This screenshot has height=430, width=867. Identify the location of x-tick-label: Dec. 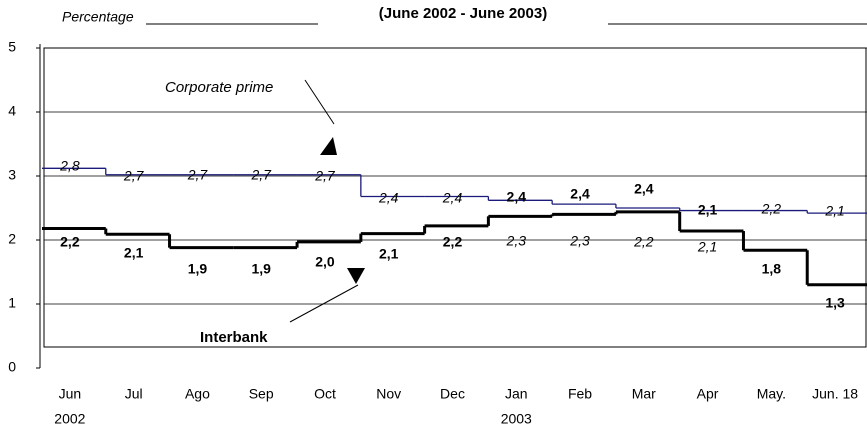
(452, 394).